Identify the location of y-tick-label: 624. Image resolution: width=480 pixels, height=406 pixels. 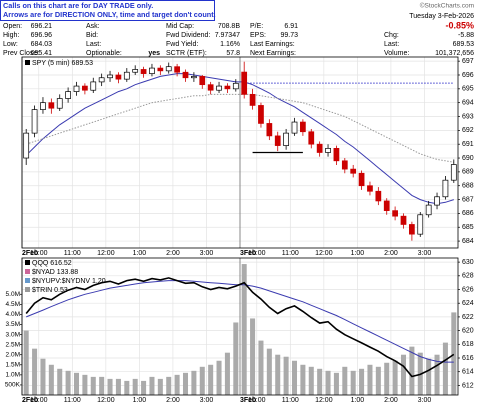
(468, 303).